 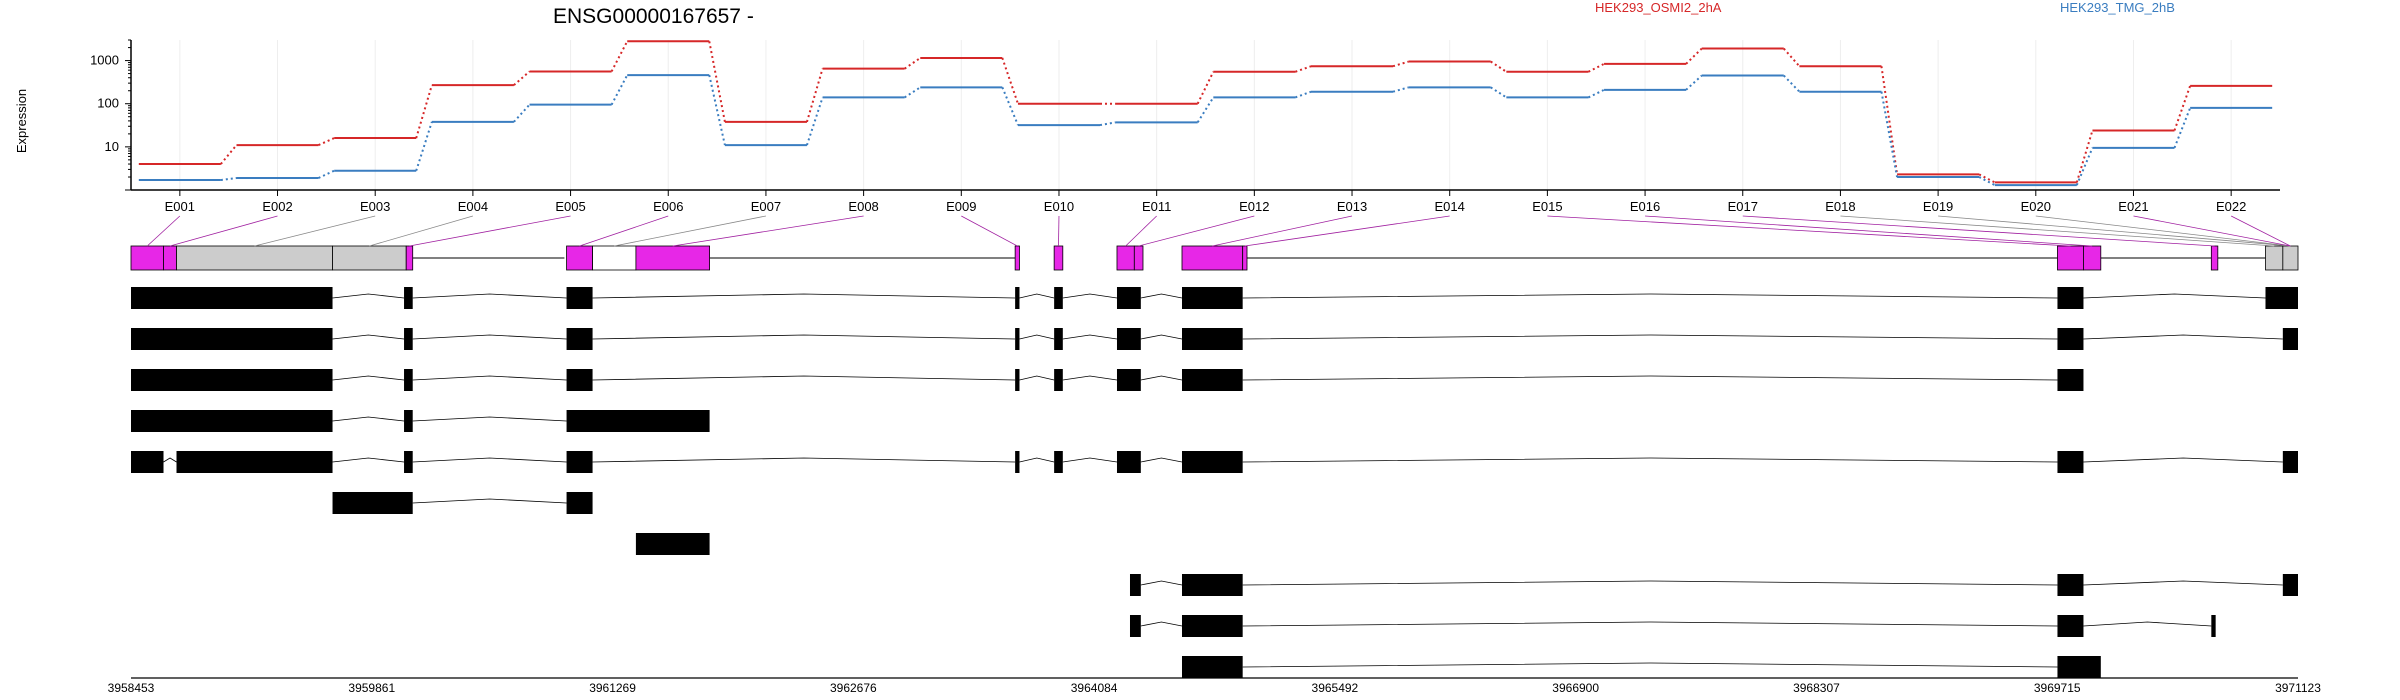 What do you see at coordinates (1658, 7) in the screenshot?
I see `legend-series-1: HEK293_OSMI2_2hA` at bounding box center [1658, 7].